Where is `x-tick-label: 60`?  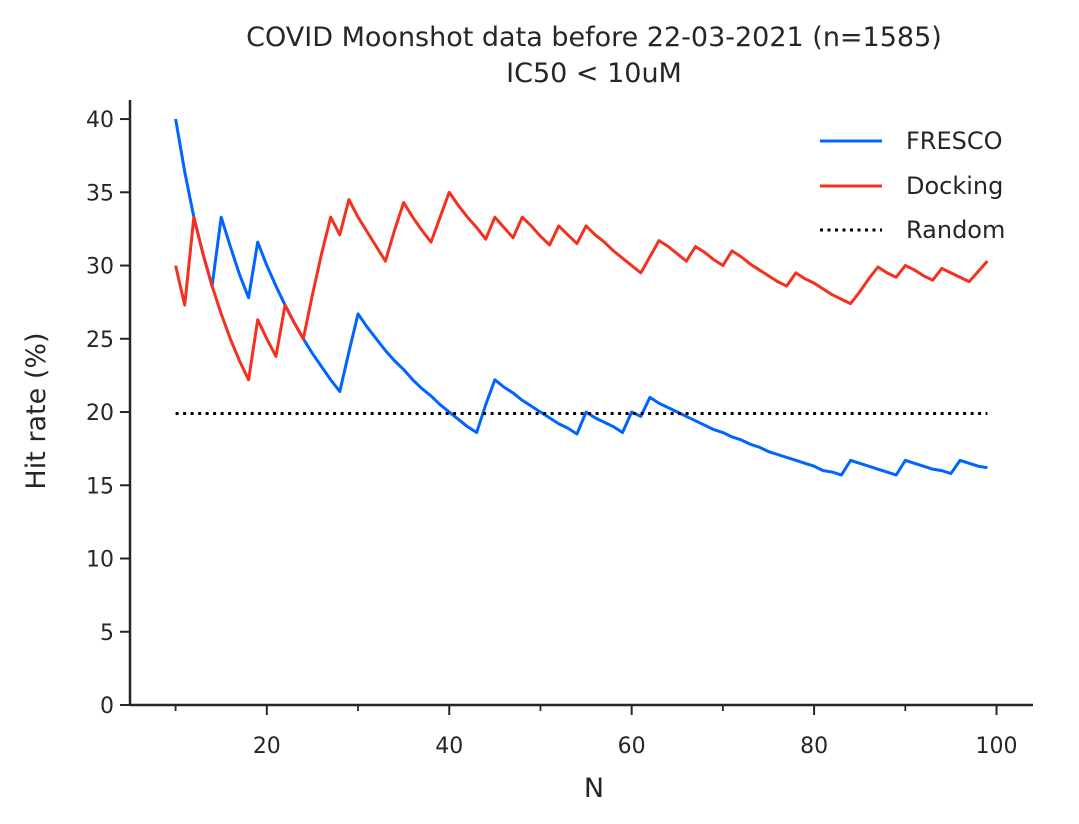
x-tick-label: 60 is located at coordinates (632, 746).